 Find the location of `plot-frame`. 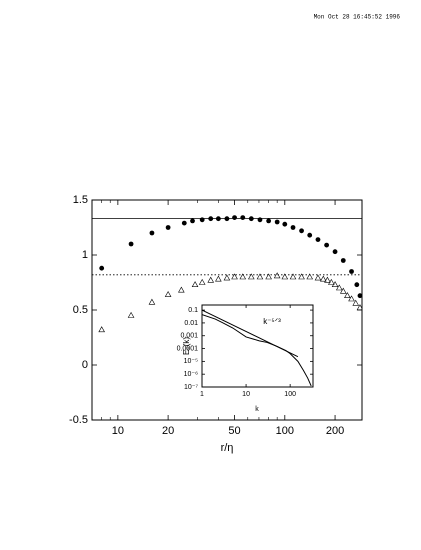

plot-frame is located at coordinates (257, 346).